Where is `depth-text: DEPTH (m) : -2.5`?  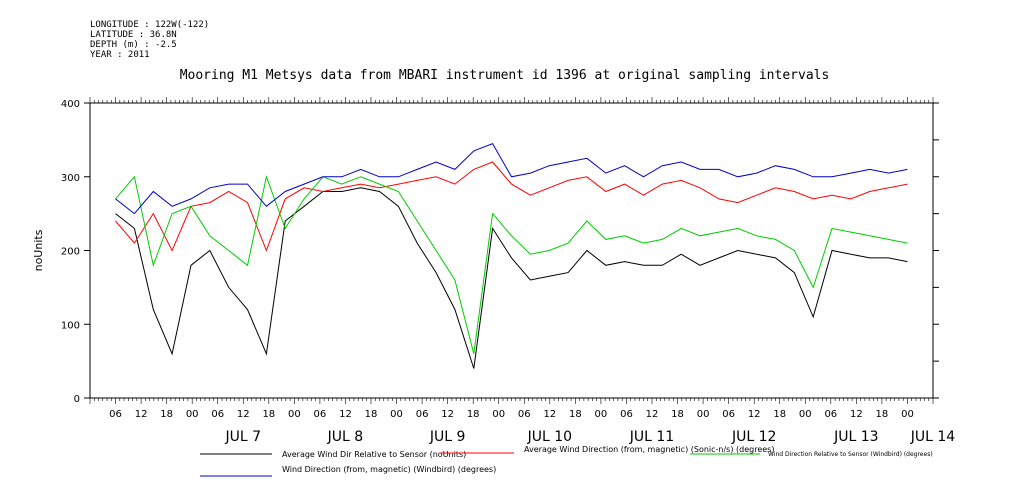 depth-text: DEPTH (m) : -2.5 is located at coordinates (133, 45).